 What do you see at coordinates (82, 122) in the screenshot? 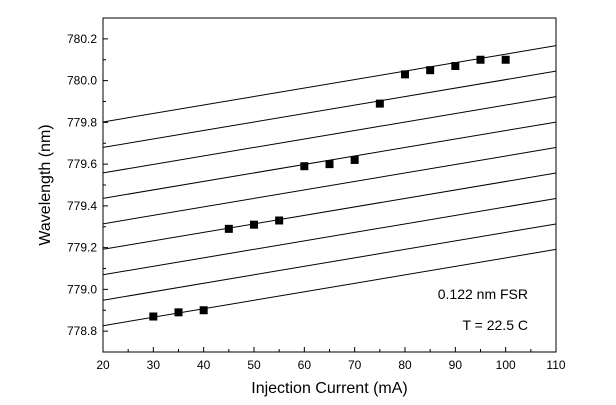
I see `y-tick-label: 779.8` at bounding box center [82, 122].